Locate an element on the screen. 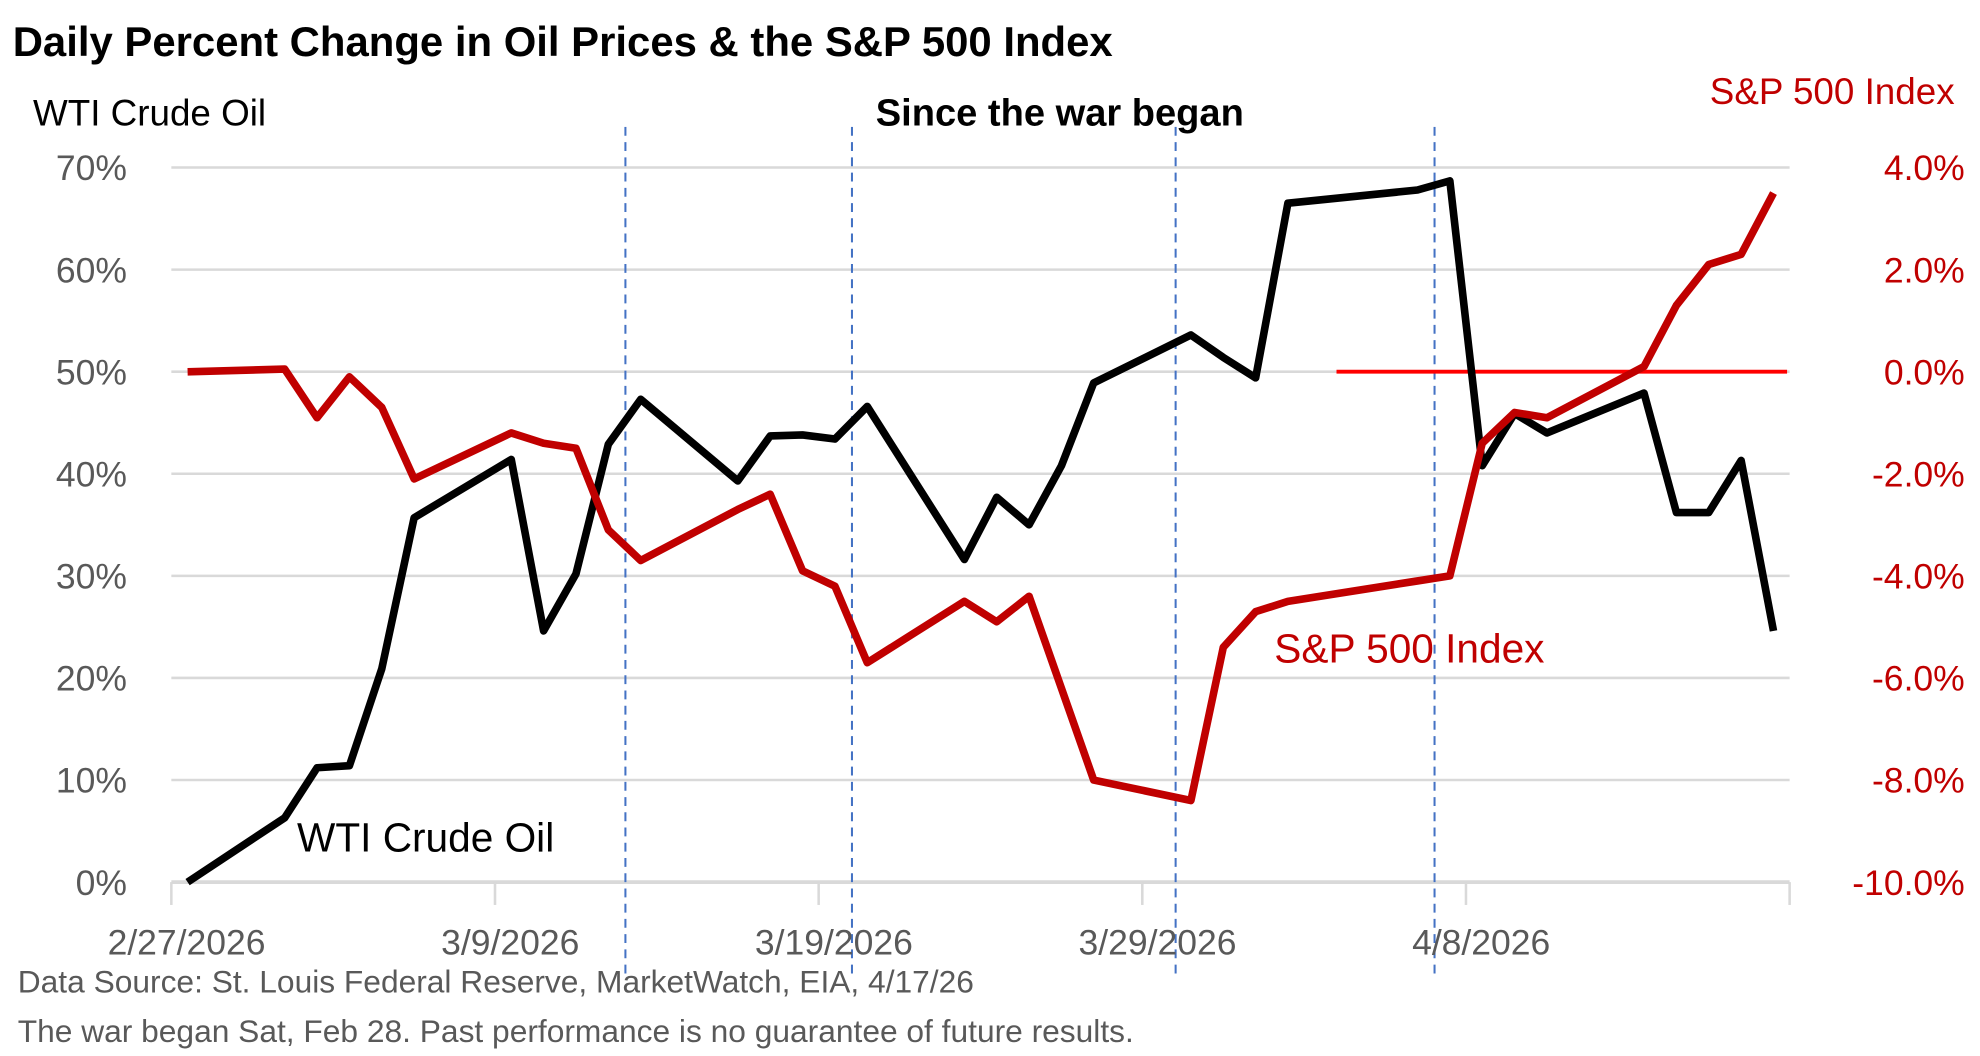 Image resolution: width=1980 pixels, height=1056 pixels. left-tick-label: 10% is located at coordinates (91, 781).